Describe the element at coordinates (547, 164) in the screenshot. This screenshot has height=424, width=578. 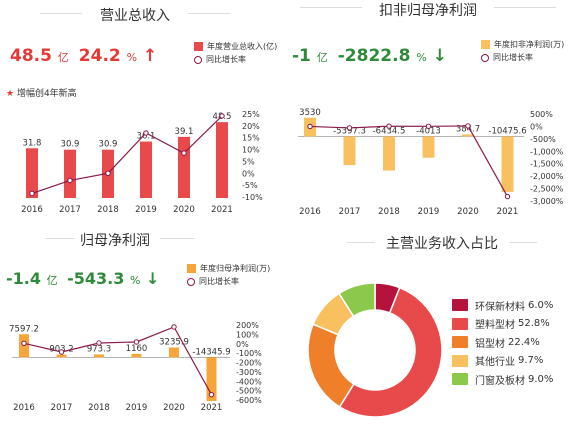
I see `y2-tick-label: -1,500%` at that location.